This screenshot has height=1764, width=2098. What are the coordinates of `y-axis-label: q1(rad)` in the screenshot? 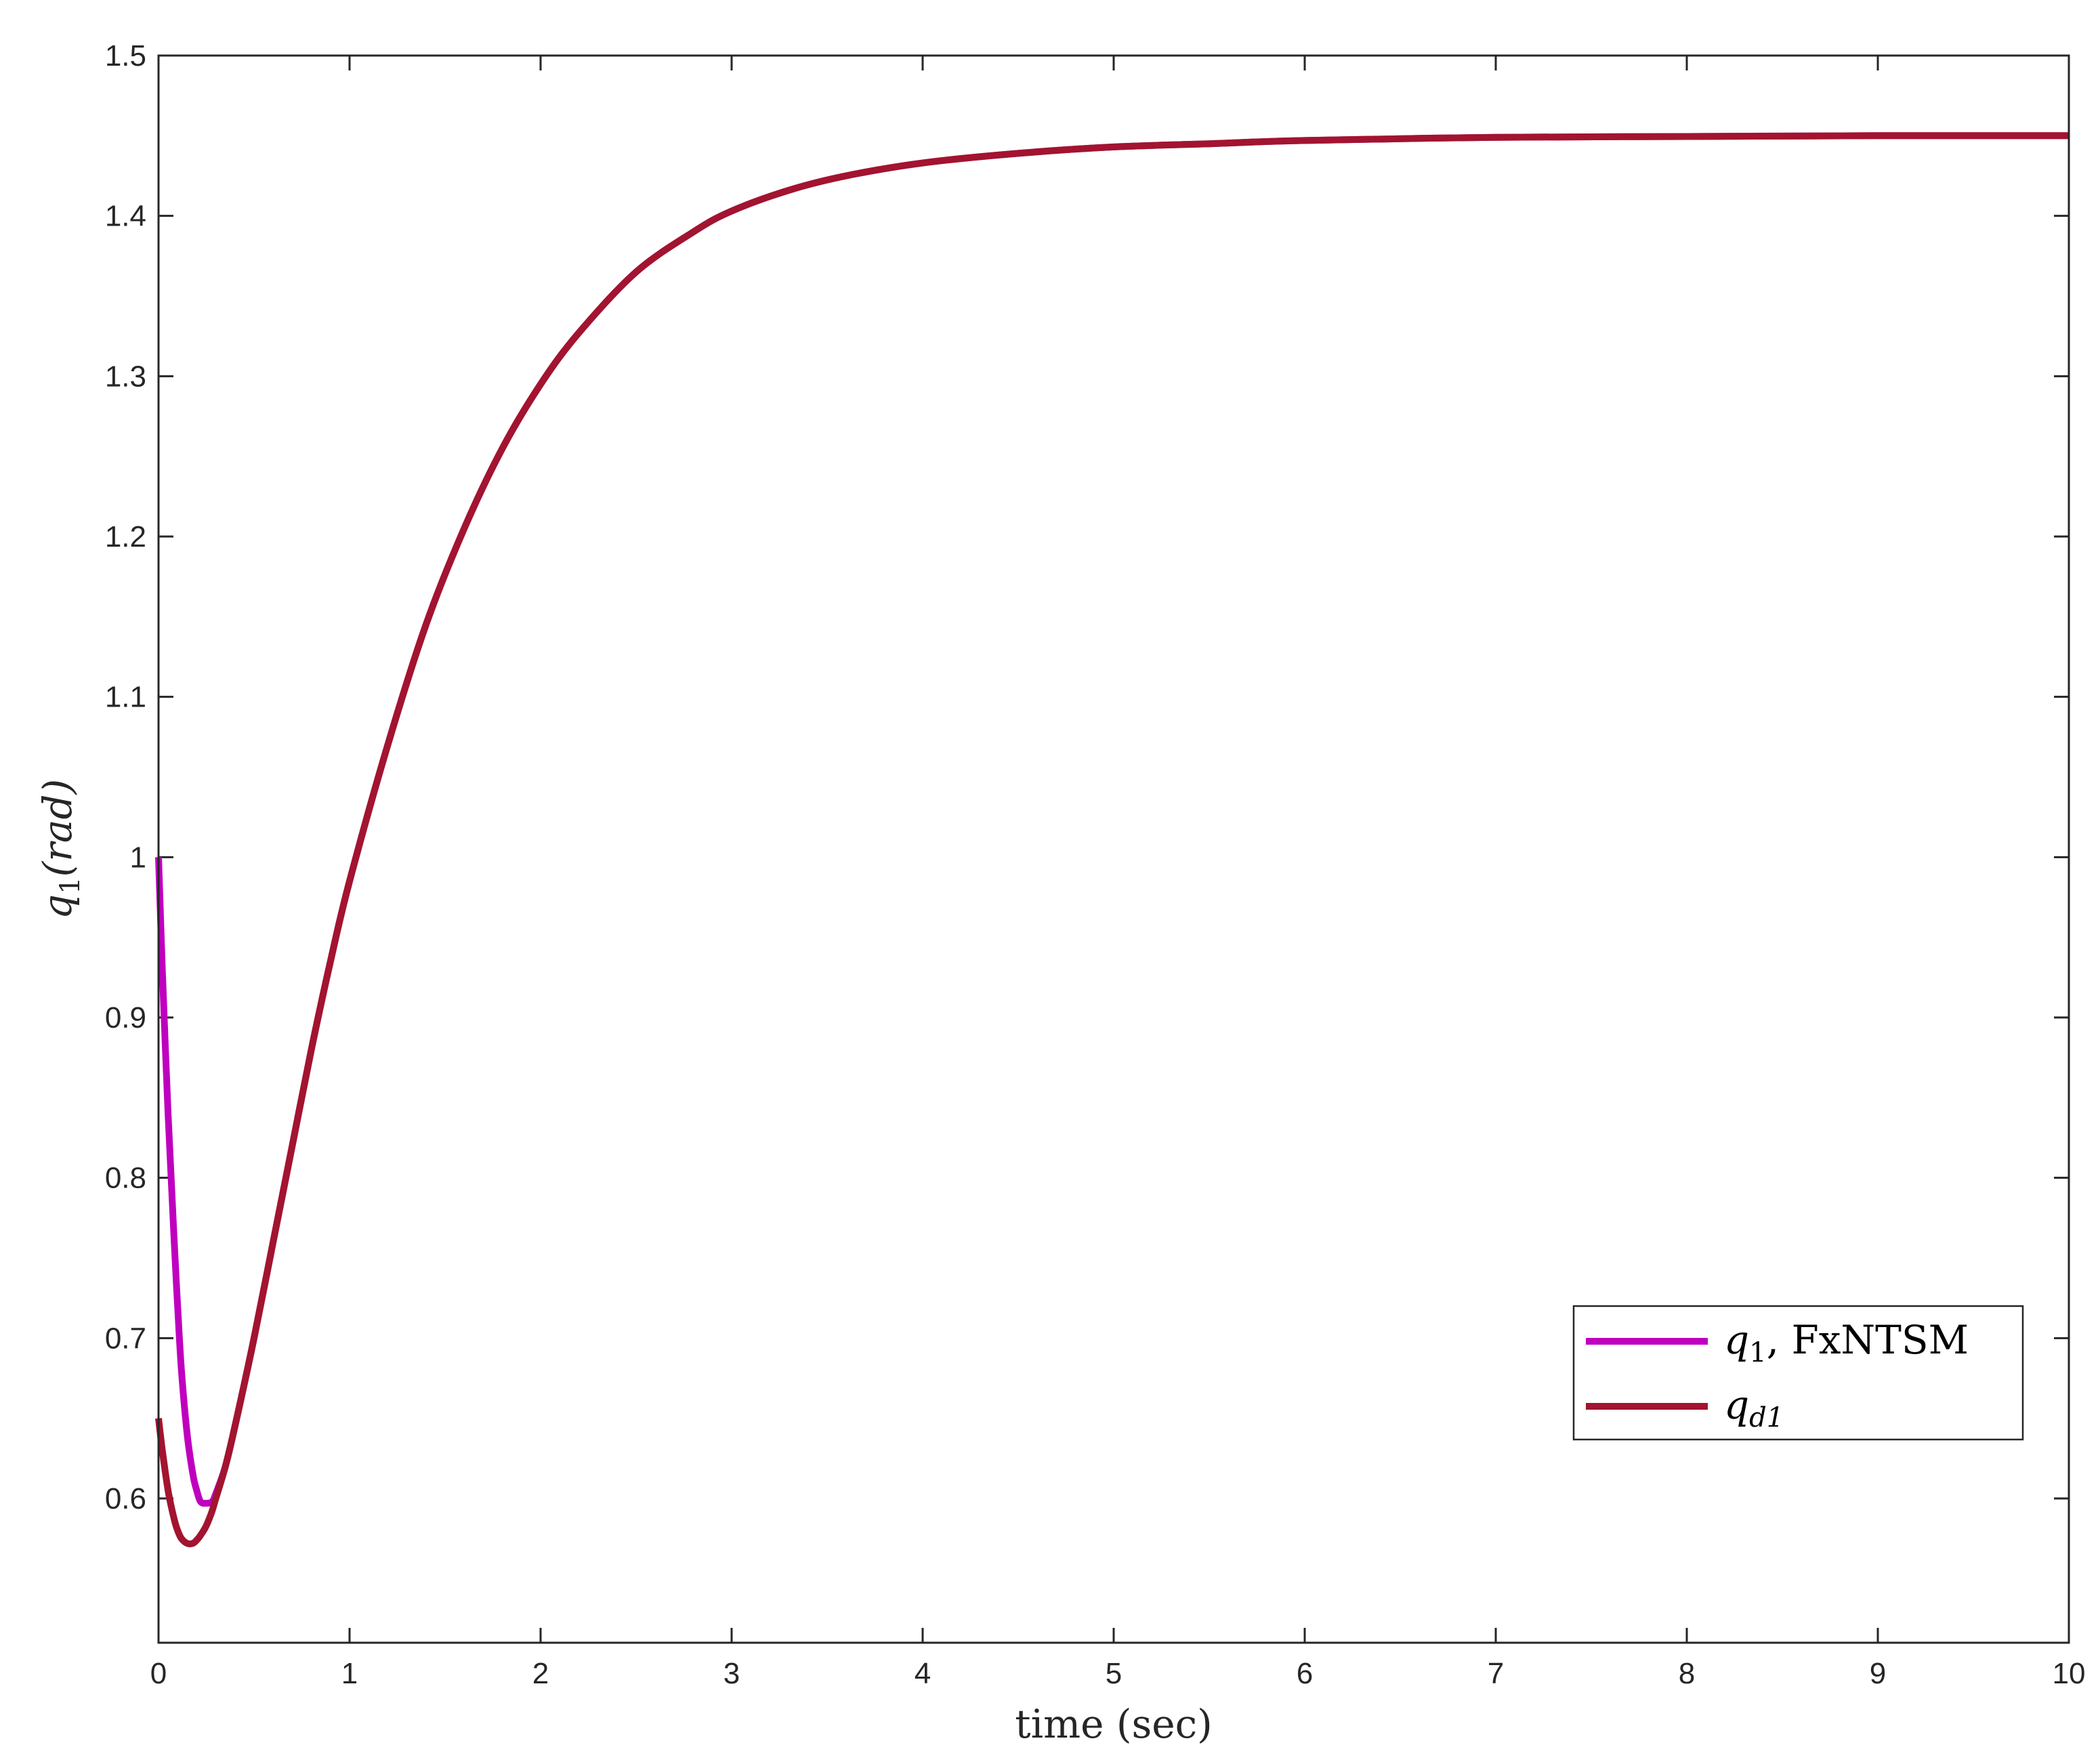 It's located at (60, 849).